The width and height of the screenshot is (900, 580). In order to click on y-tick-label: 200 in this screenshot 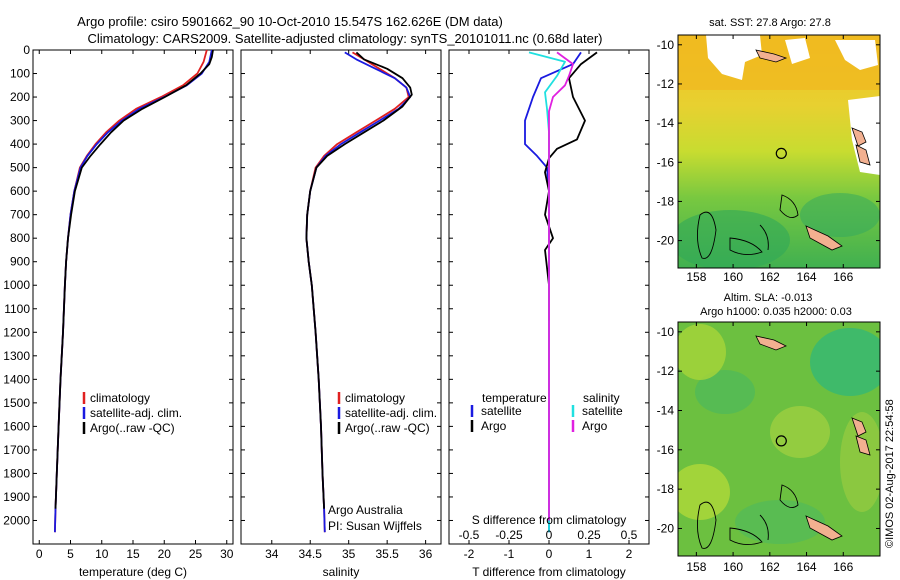, I will do `click(20, 97)`.